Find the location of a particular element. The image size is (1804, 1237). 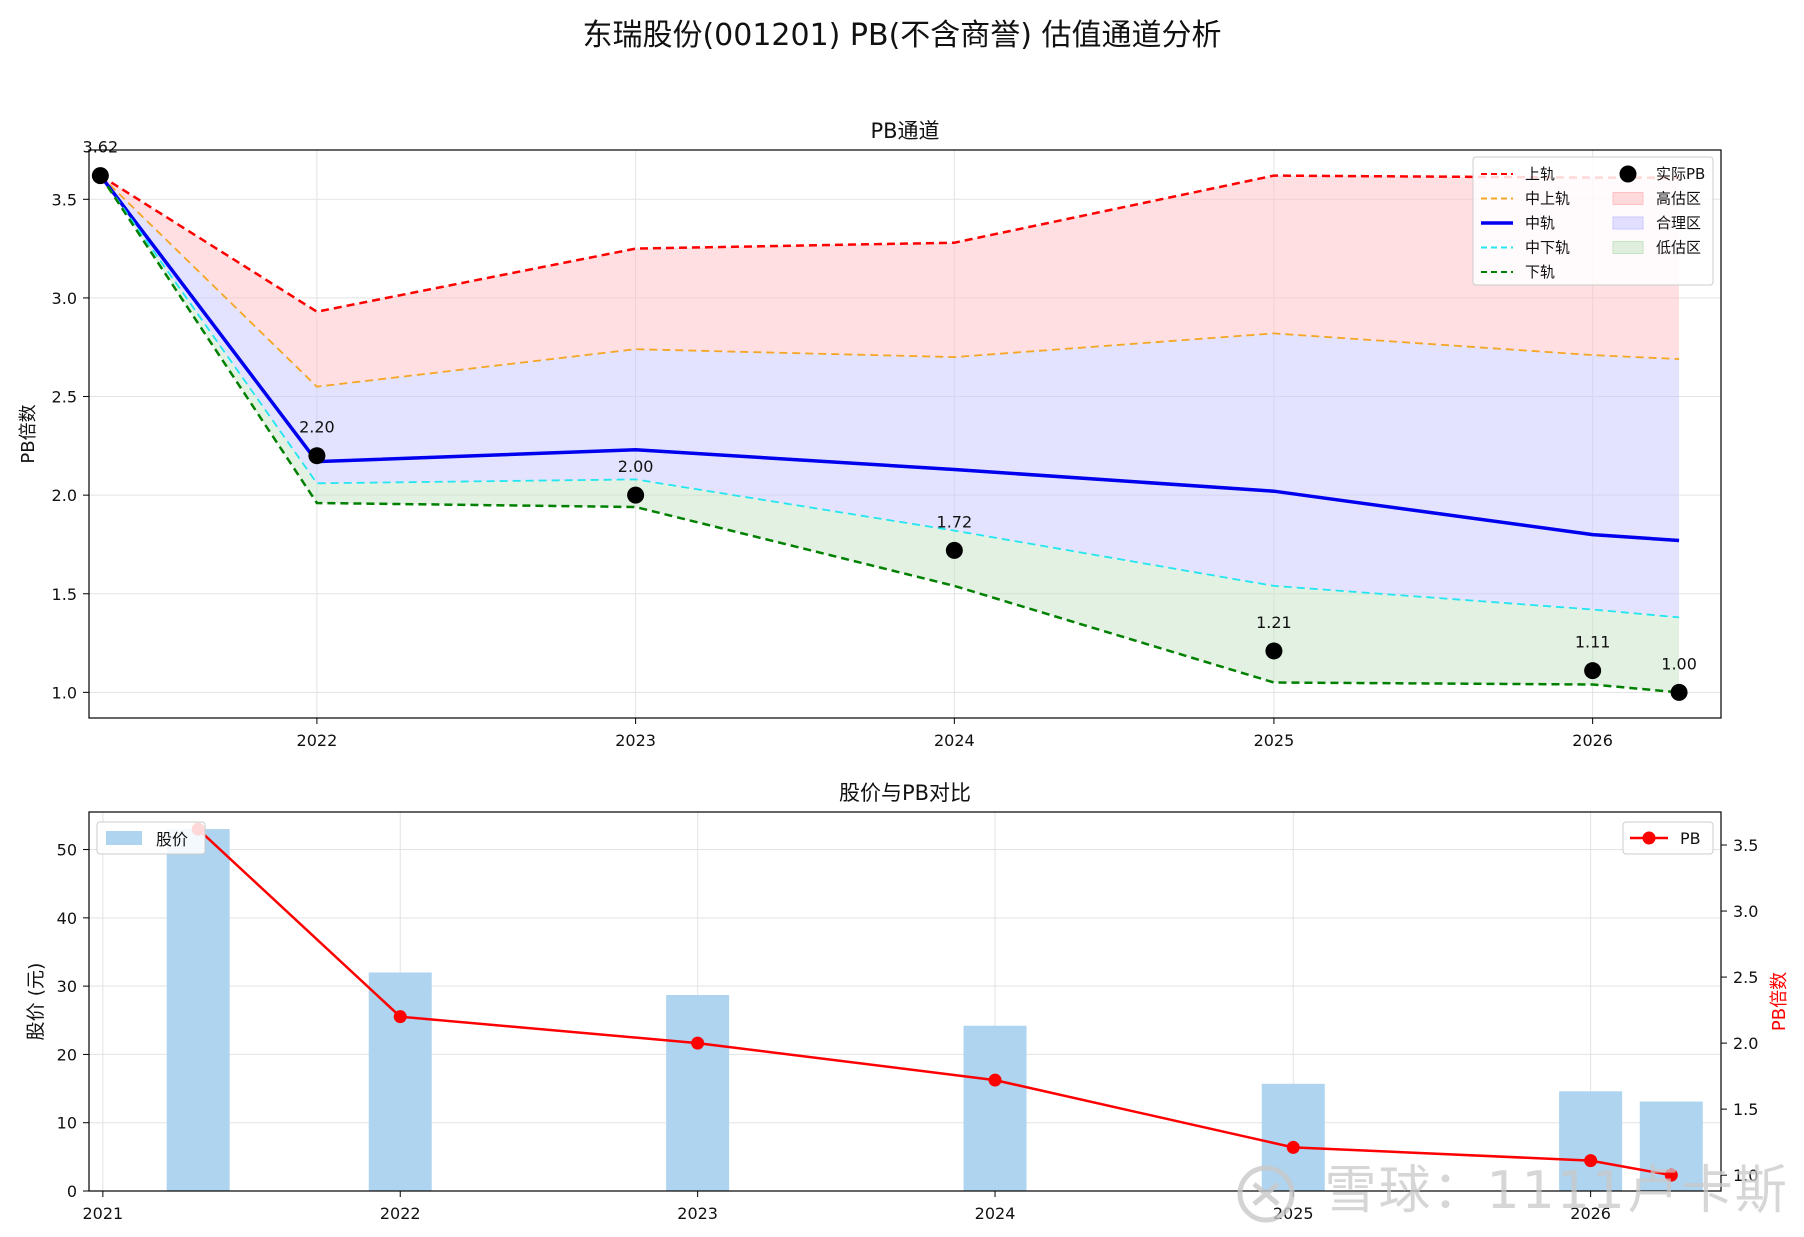

chart2-xtick-label: 2023 is located at coordinates (697, 1213).